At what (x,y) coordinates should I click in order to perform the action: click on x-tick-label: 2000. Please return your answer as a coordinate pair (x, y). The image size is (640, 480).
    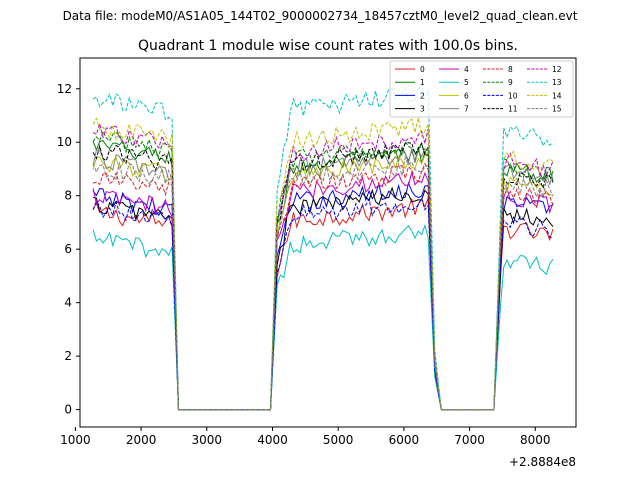
    Looking at the image, I should click on (141, 440).